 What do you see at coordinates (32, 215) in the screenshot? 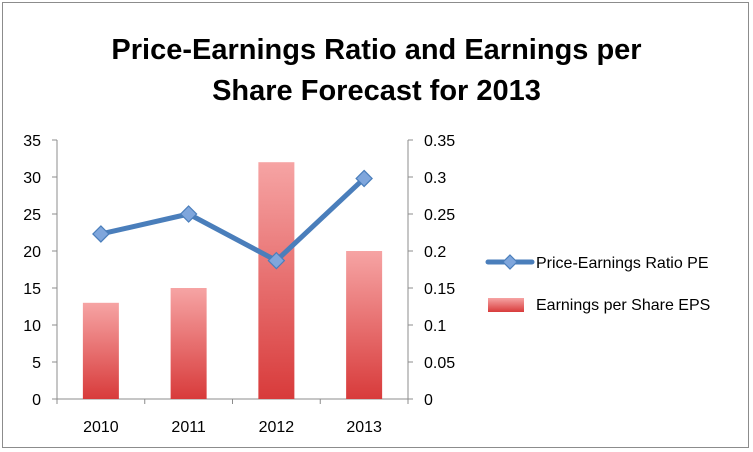
I see `left-axis-tick-label: 25` at bounding box center [32, 215].